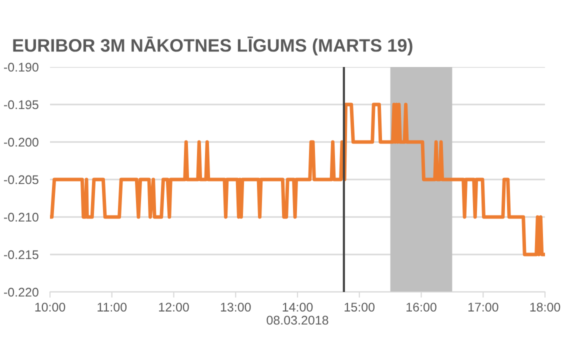 The width and height of the screenshot is (570, 360). What do you see at coordinates (112, 307) in the screenshot?
I see `x-tick-label: 11:00` at bounding box center [112, 307].